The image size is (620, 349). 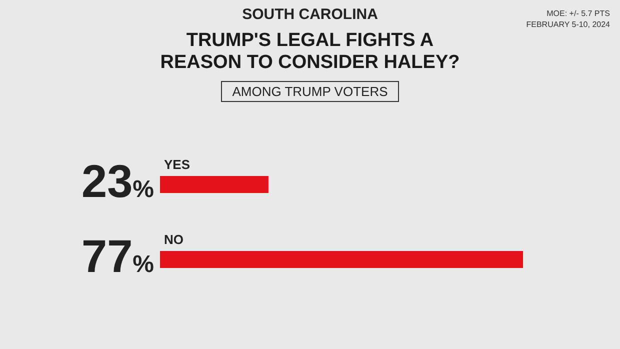 I want to click on data-label: 23%, so click(x=117, y=181).